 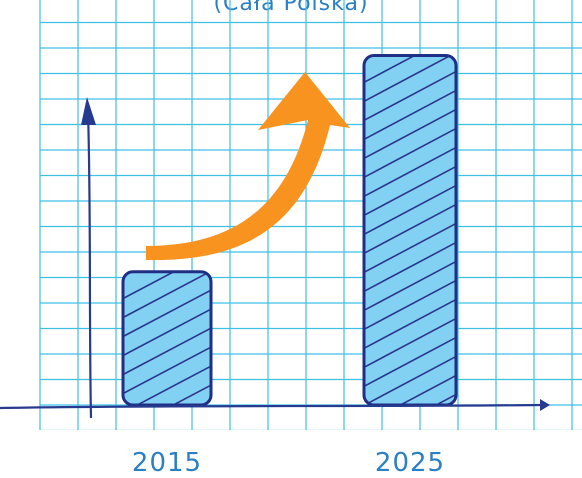 I want to click on x-tick-label-2025: 2025, so click(x=410, y=463).